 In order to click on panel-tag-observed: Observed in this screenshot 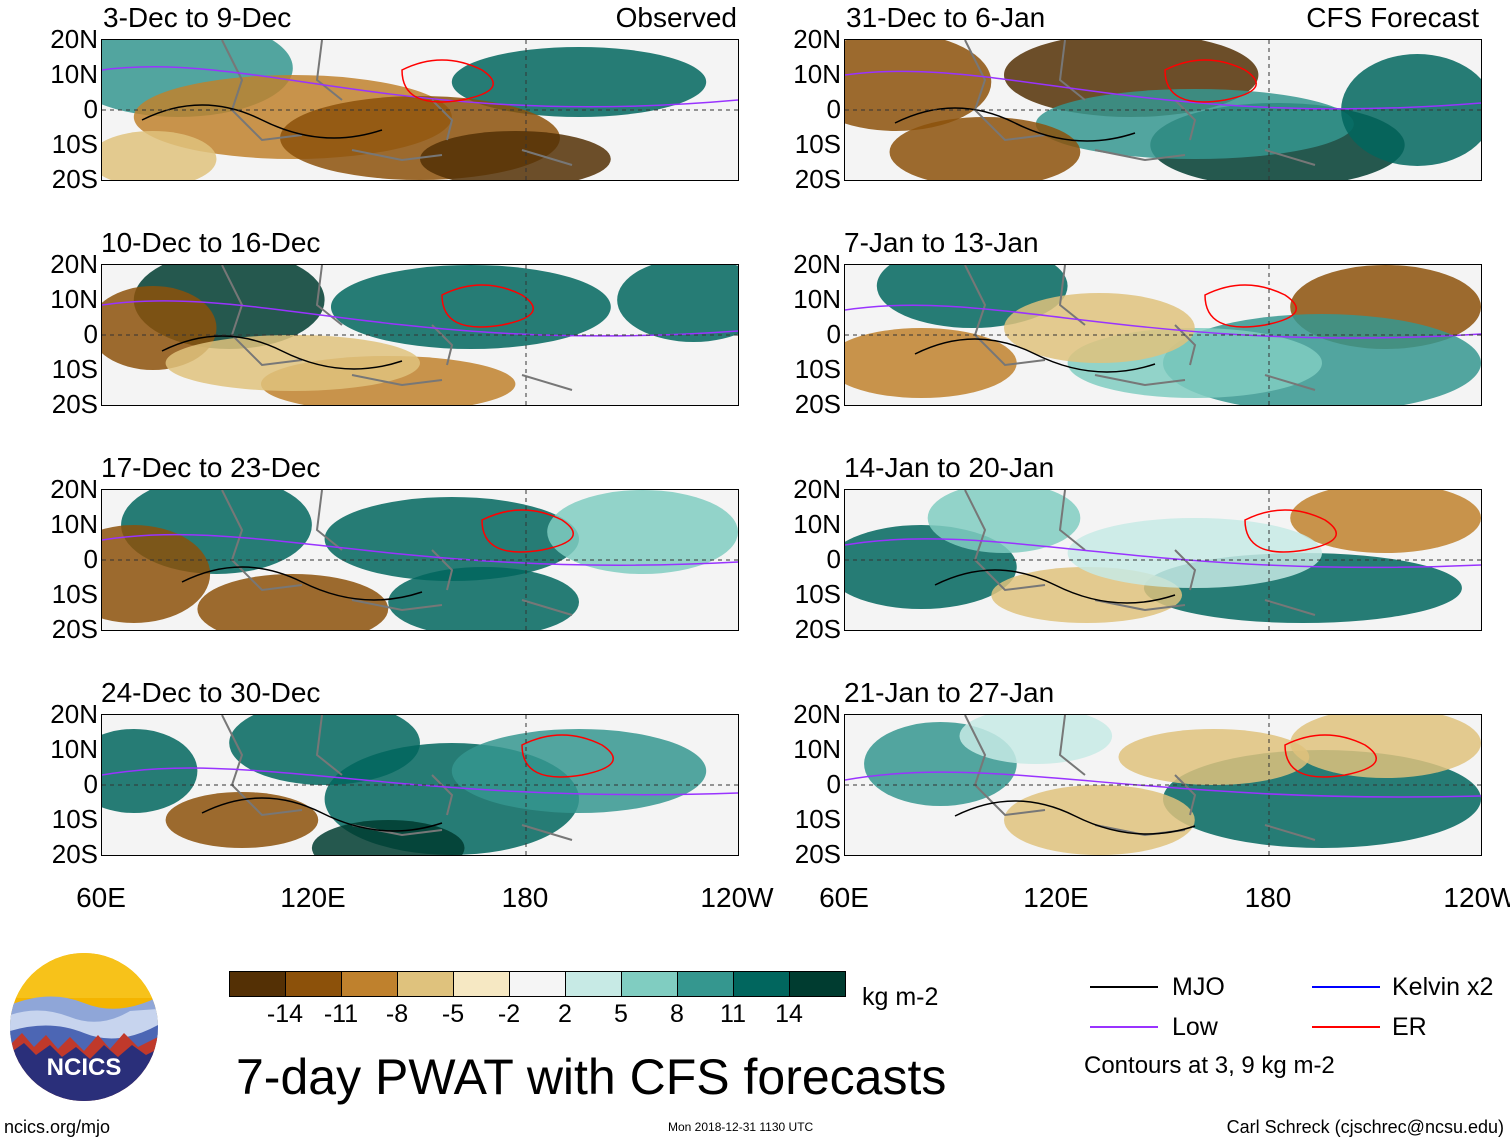, I will do `click(676, 17)`.